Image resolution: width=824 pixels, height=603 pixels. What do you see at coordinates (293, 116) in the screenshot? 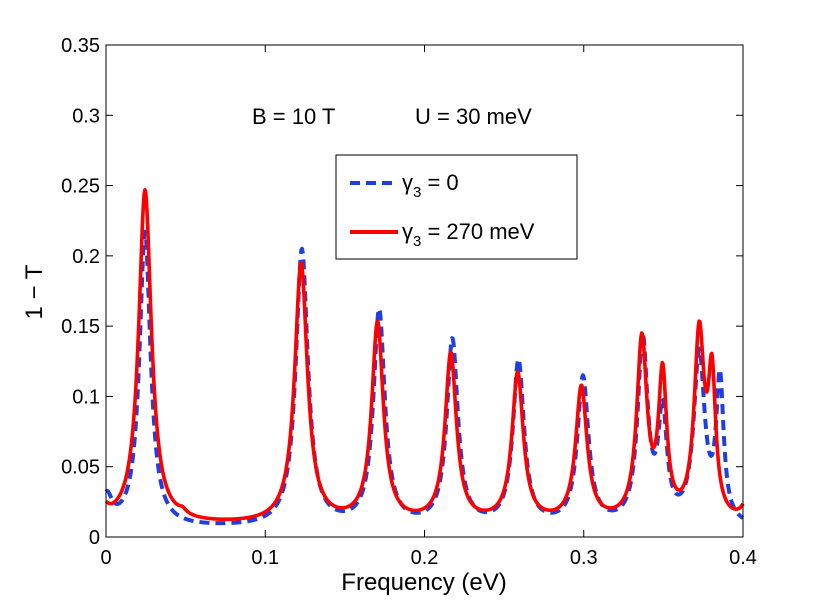
I see `annotation-b: B = 10 T` at bounding box center [293, 116].